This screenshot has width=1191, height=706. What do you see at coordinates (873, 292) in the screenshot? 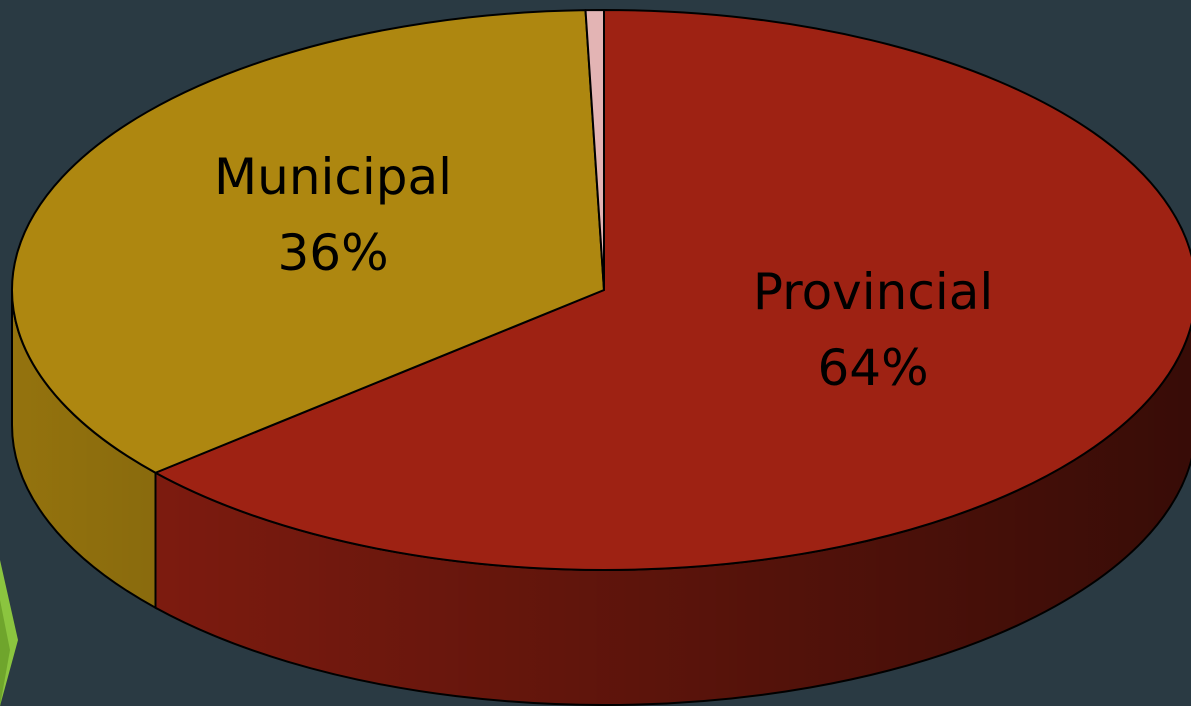
I see `slice-label: Provincial` at bounding box center [873, 292].